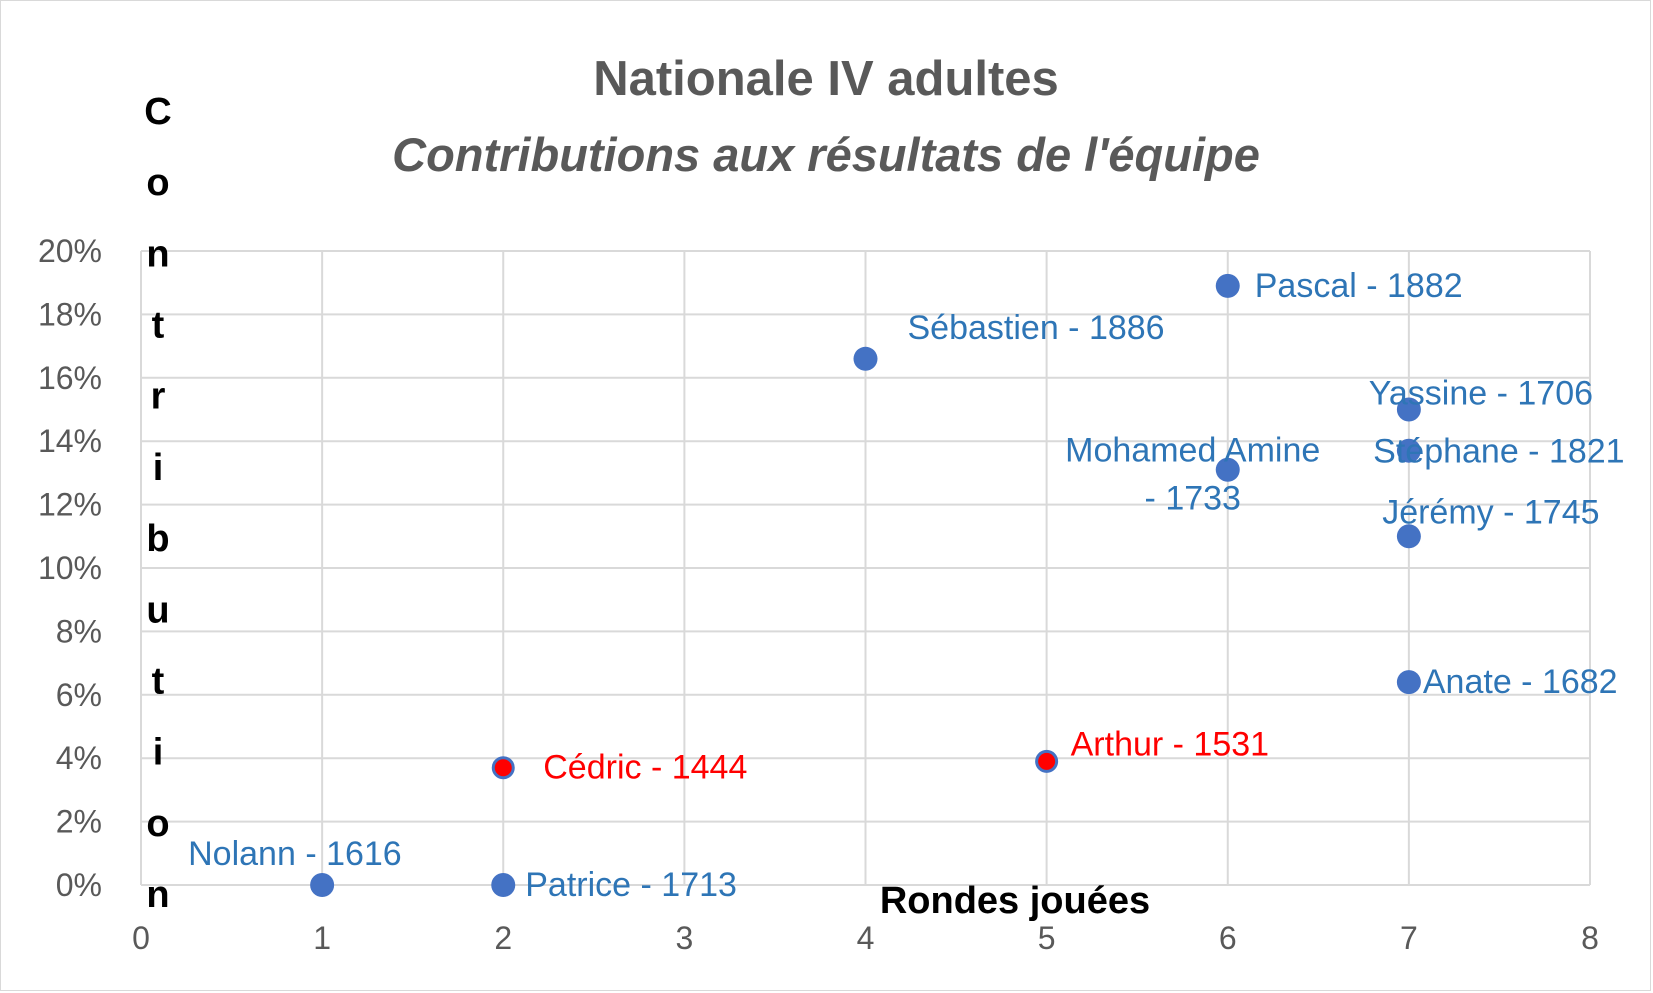 The width and height of the screenshot is (1653, 993). I want to click on data-label: Nolann - 1616, so click(295, 854).